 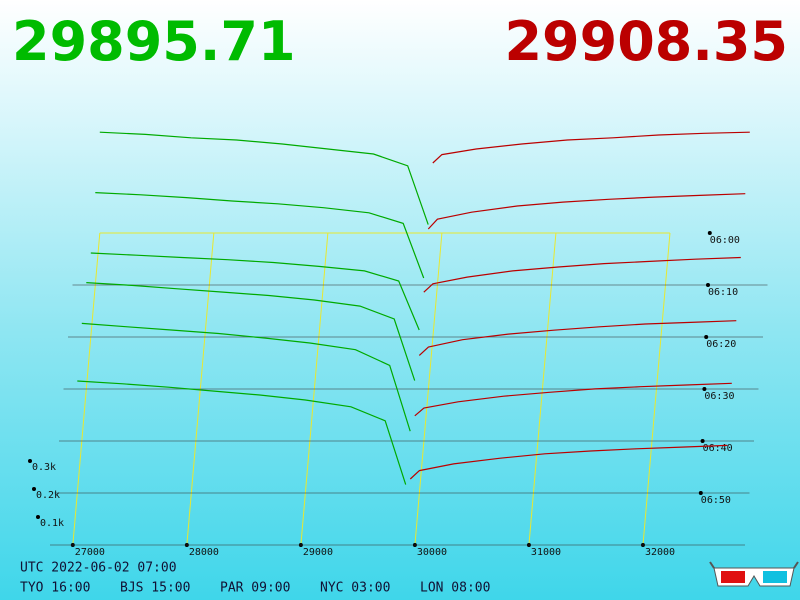 What do you see at coordinates (55, 588) in the screenshot?
I see `city-time: TYO 16:00` at bounding box center [55, 588].